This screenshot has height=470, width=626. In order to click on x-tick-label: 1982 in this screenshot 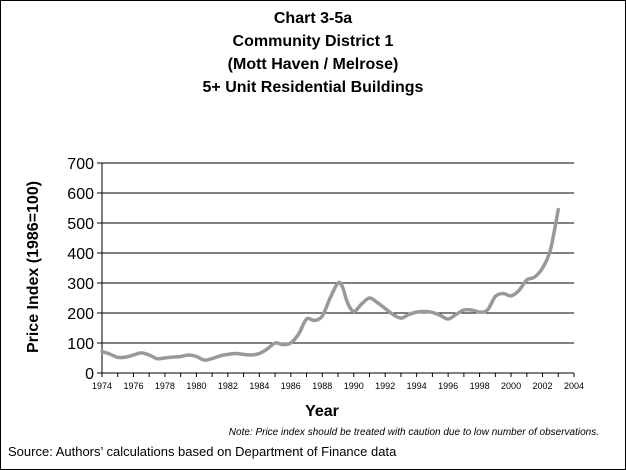, I will do `click(228, 386)`.